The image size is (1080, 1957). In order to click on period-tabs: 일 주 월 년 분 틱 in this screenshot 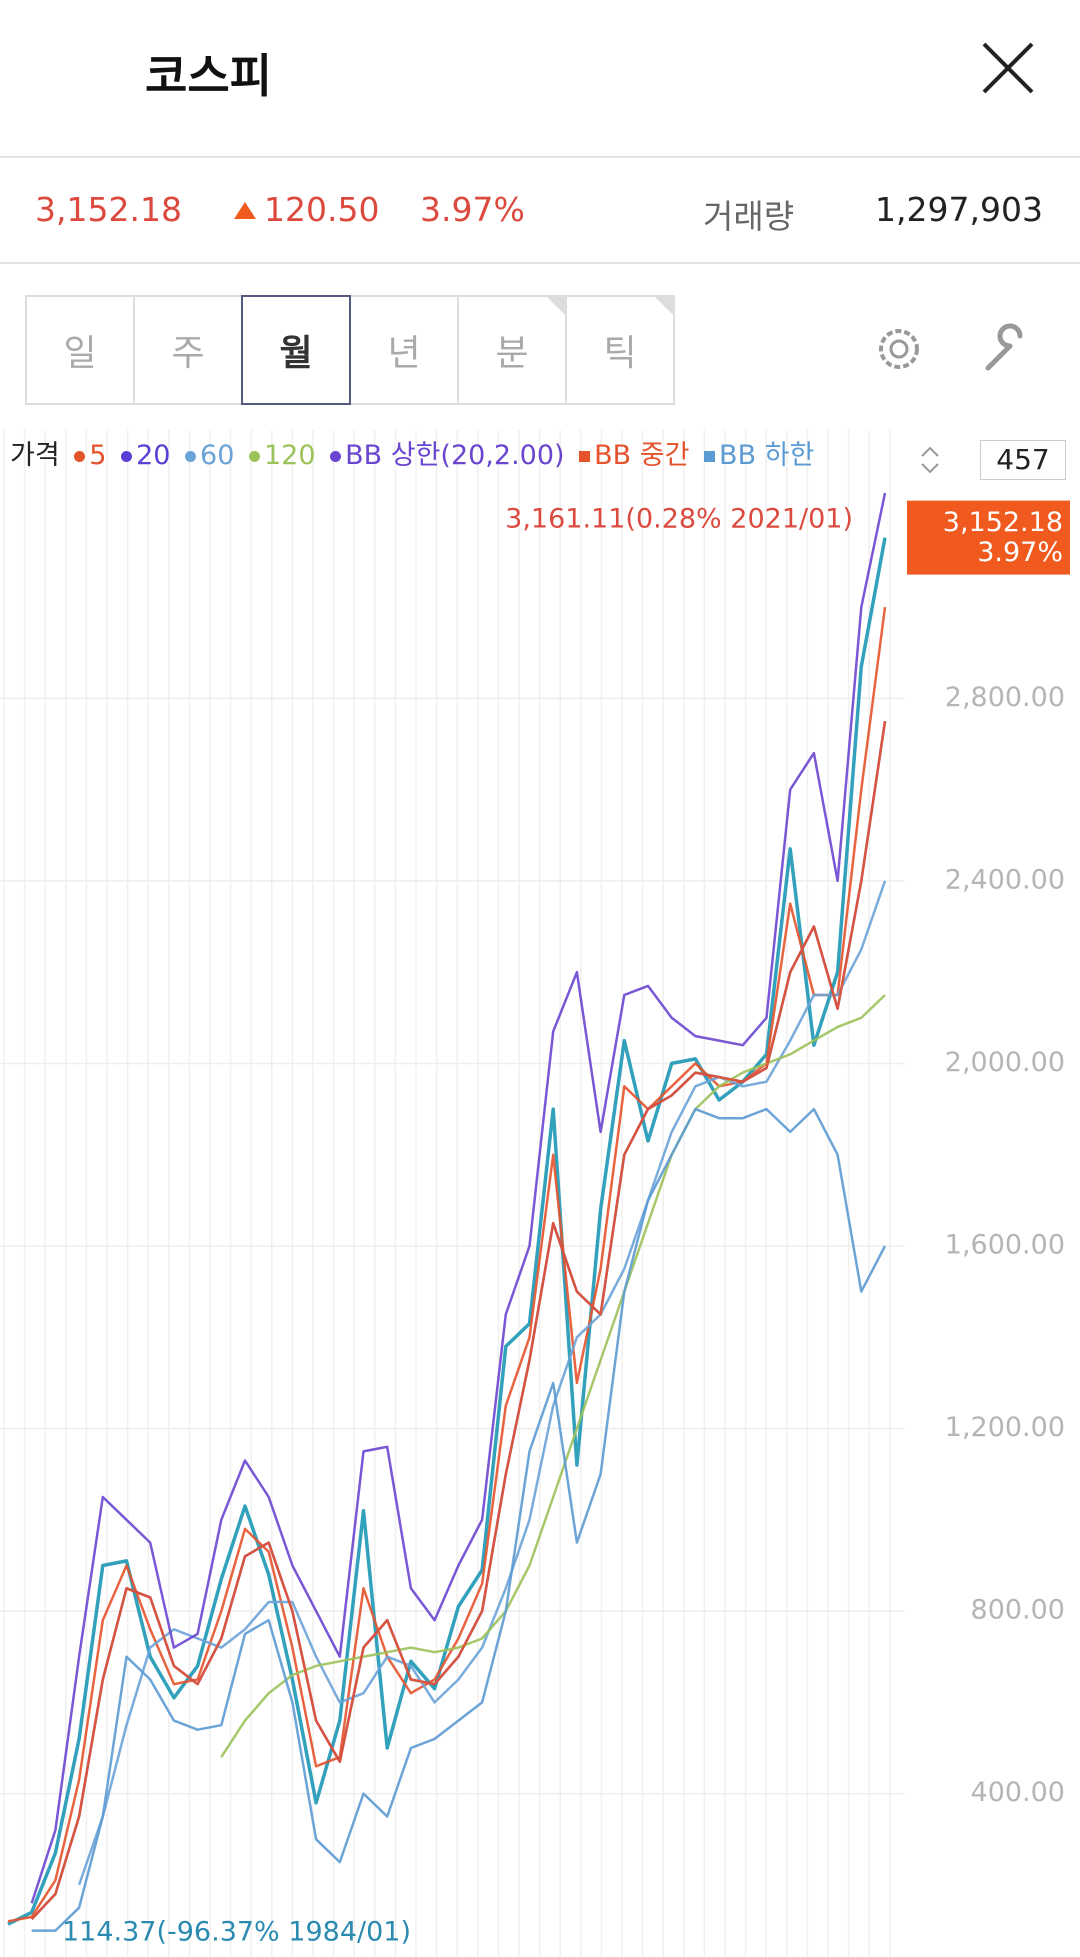, I will do `click(350, 350)`.